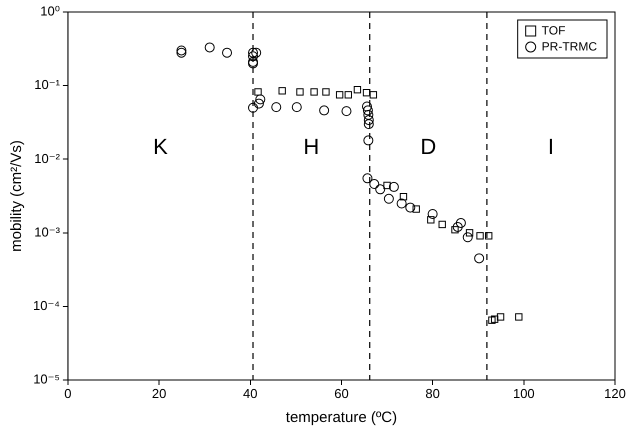 This screenshot has height=435, width=639. I want to click on y-tick-label: 10⁻¹, so click(47, 84).